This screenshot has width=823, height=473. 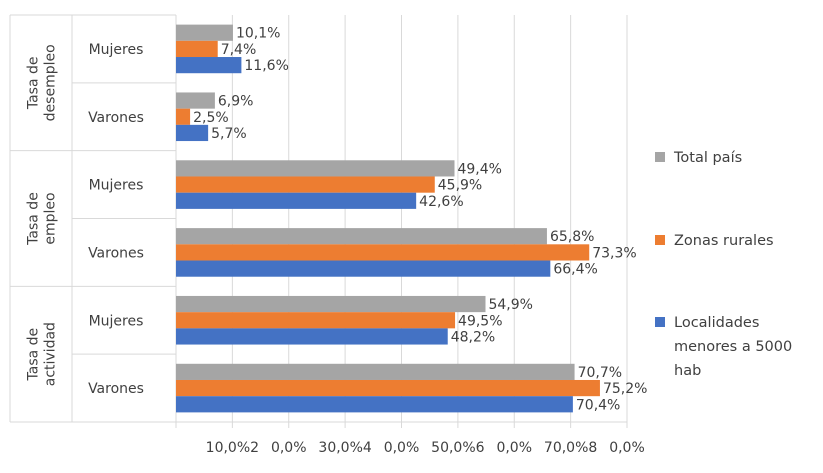 What do you see at coordinates (229, 134) in the screenshot?
I see `data-label: 5,7%` at bounding box center [229, 134].